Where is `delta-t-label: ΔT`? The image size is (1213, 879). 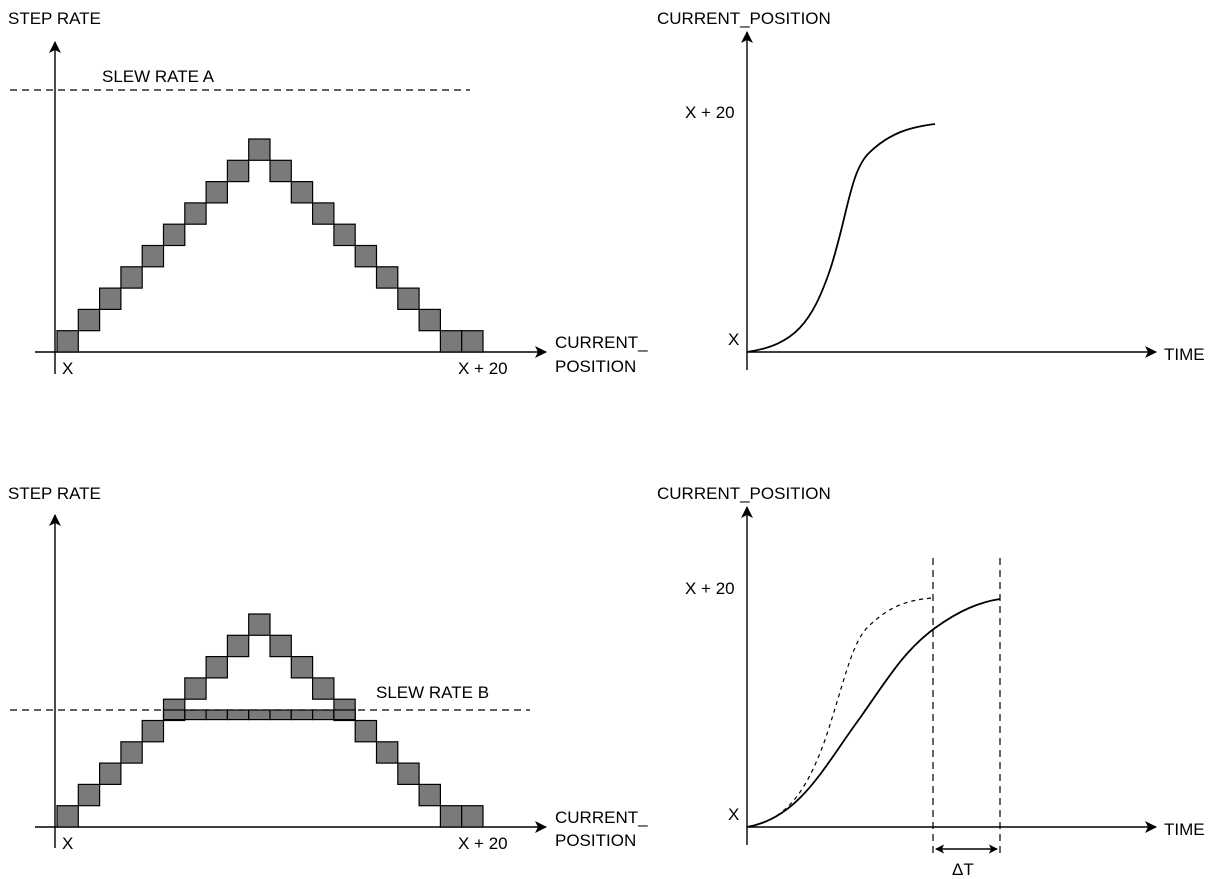
delta-t-label: ΔT is located at coordinates (963, 869).